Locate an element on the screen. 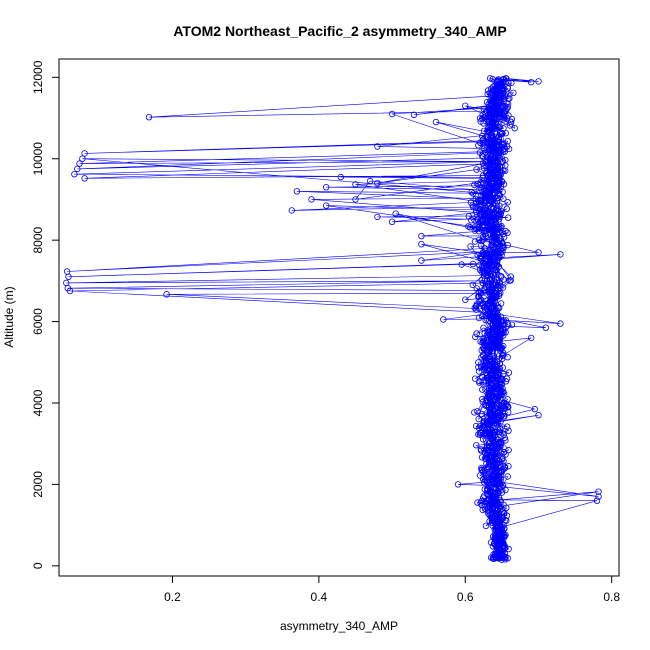 This screenshot has height=650, width=650. y-axis-label: Altitude (m) is located at coordinates (9, 316).